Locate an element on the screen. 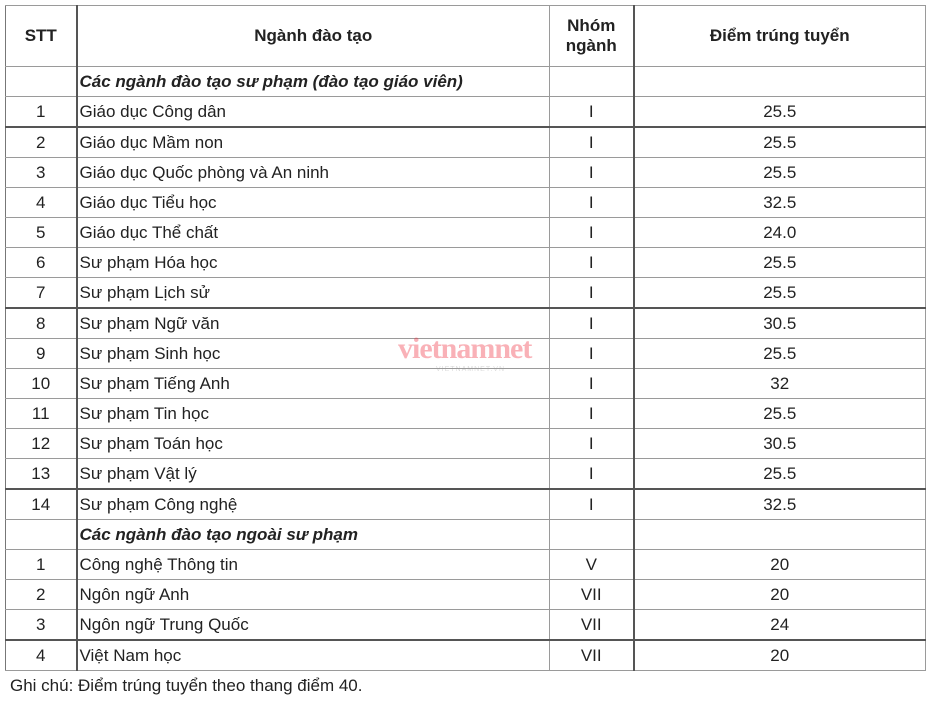  cell-stt: 11 is located at coordinates (41, 413).